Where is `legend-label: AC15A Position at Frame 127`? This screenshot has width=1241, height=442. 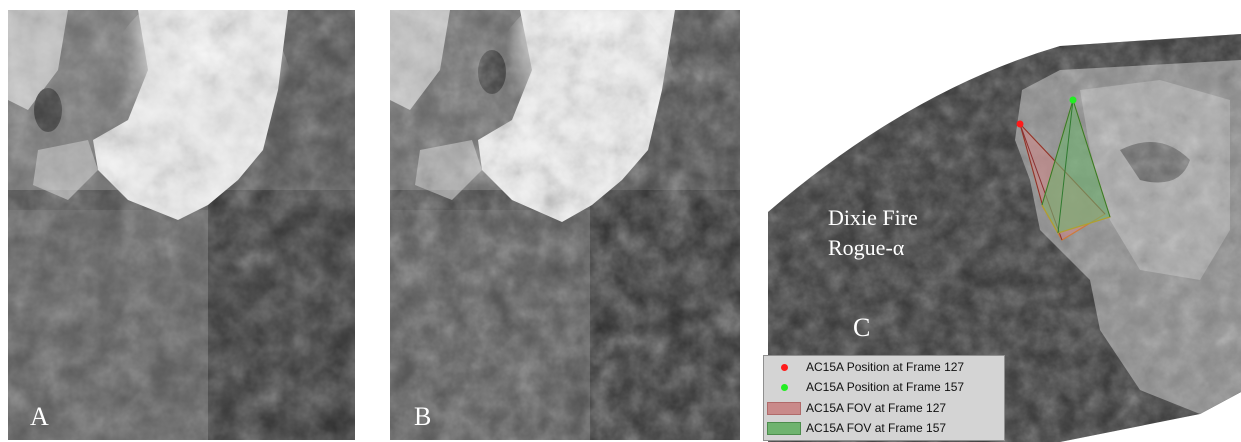 legend-label: AC15A Position at Frame 127 is located at coordinates (884, 367).